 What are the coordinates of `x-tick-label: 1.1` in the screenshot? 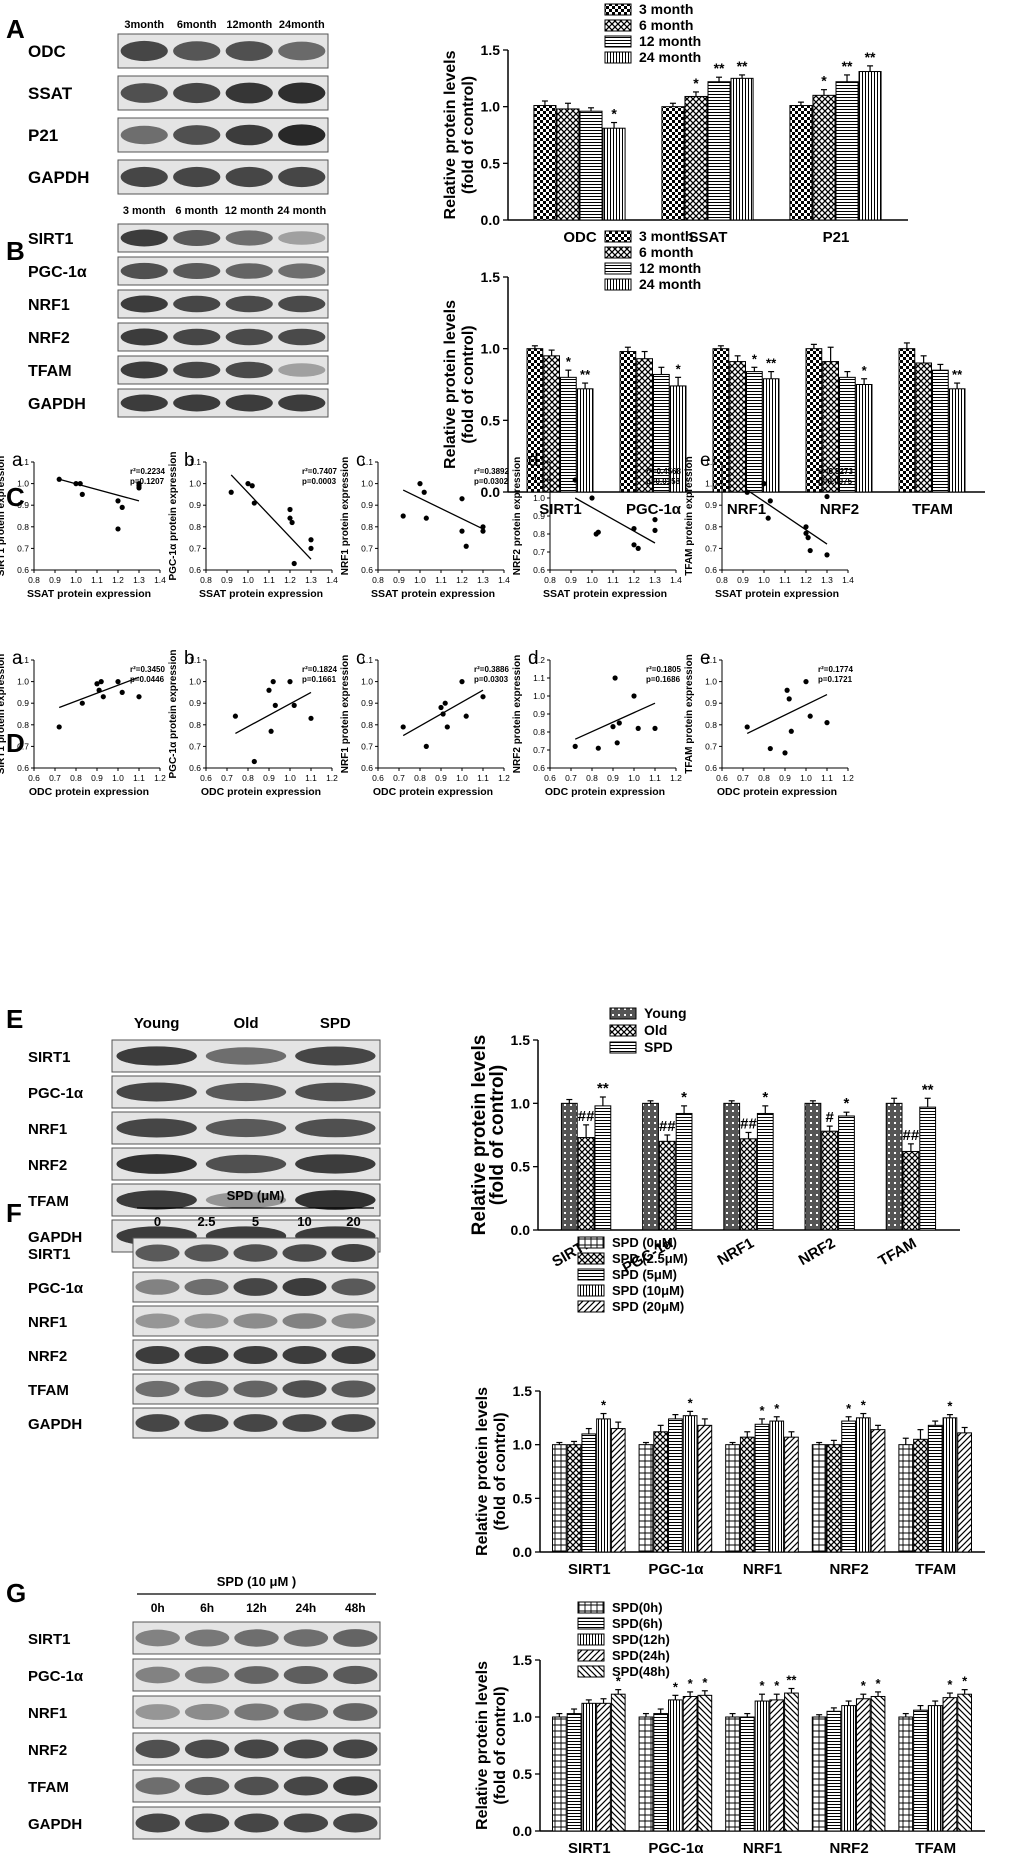 It's located at (785, 580).